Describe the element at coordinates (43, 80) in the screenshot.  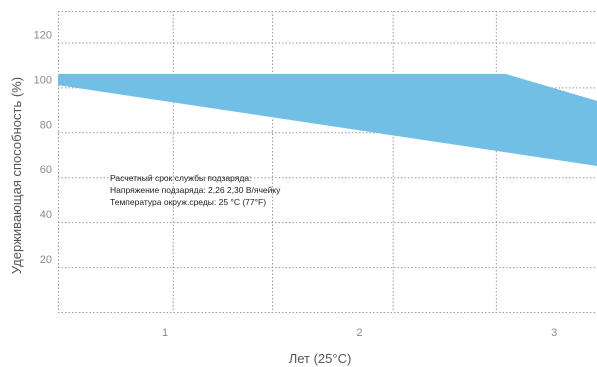
I see `y-tick-100: 100` at that location.